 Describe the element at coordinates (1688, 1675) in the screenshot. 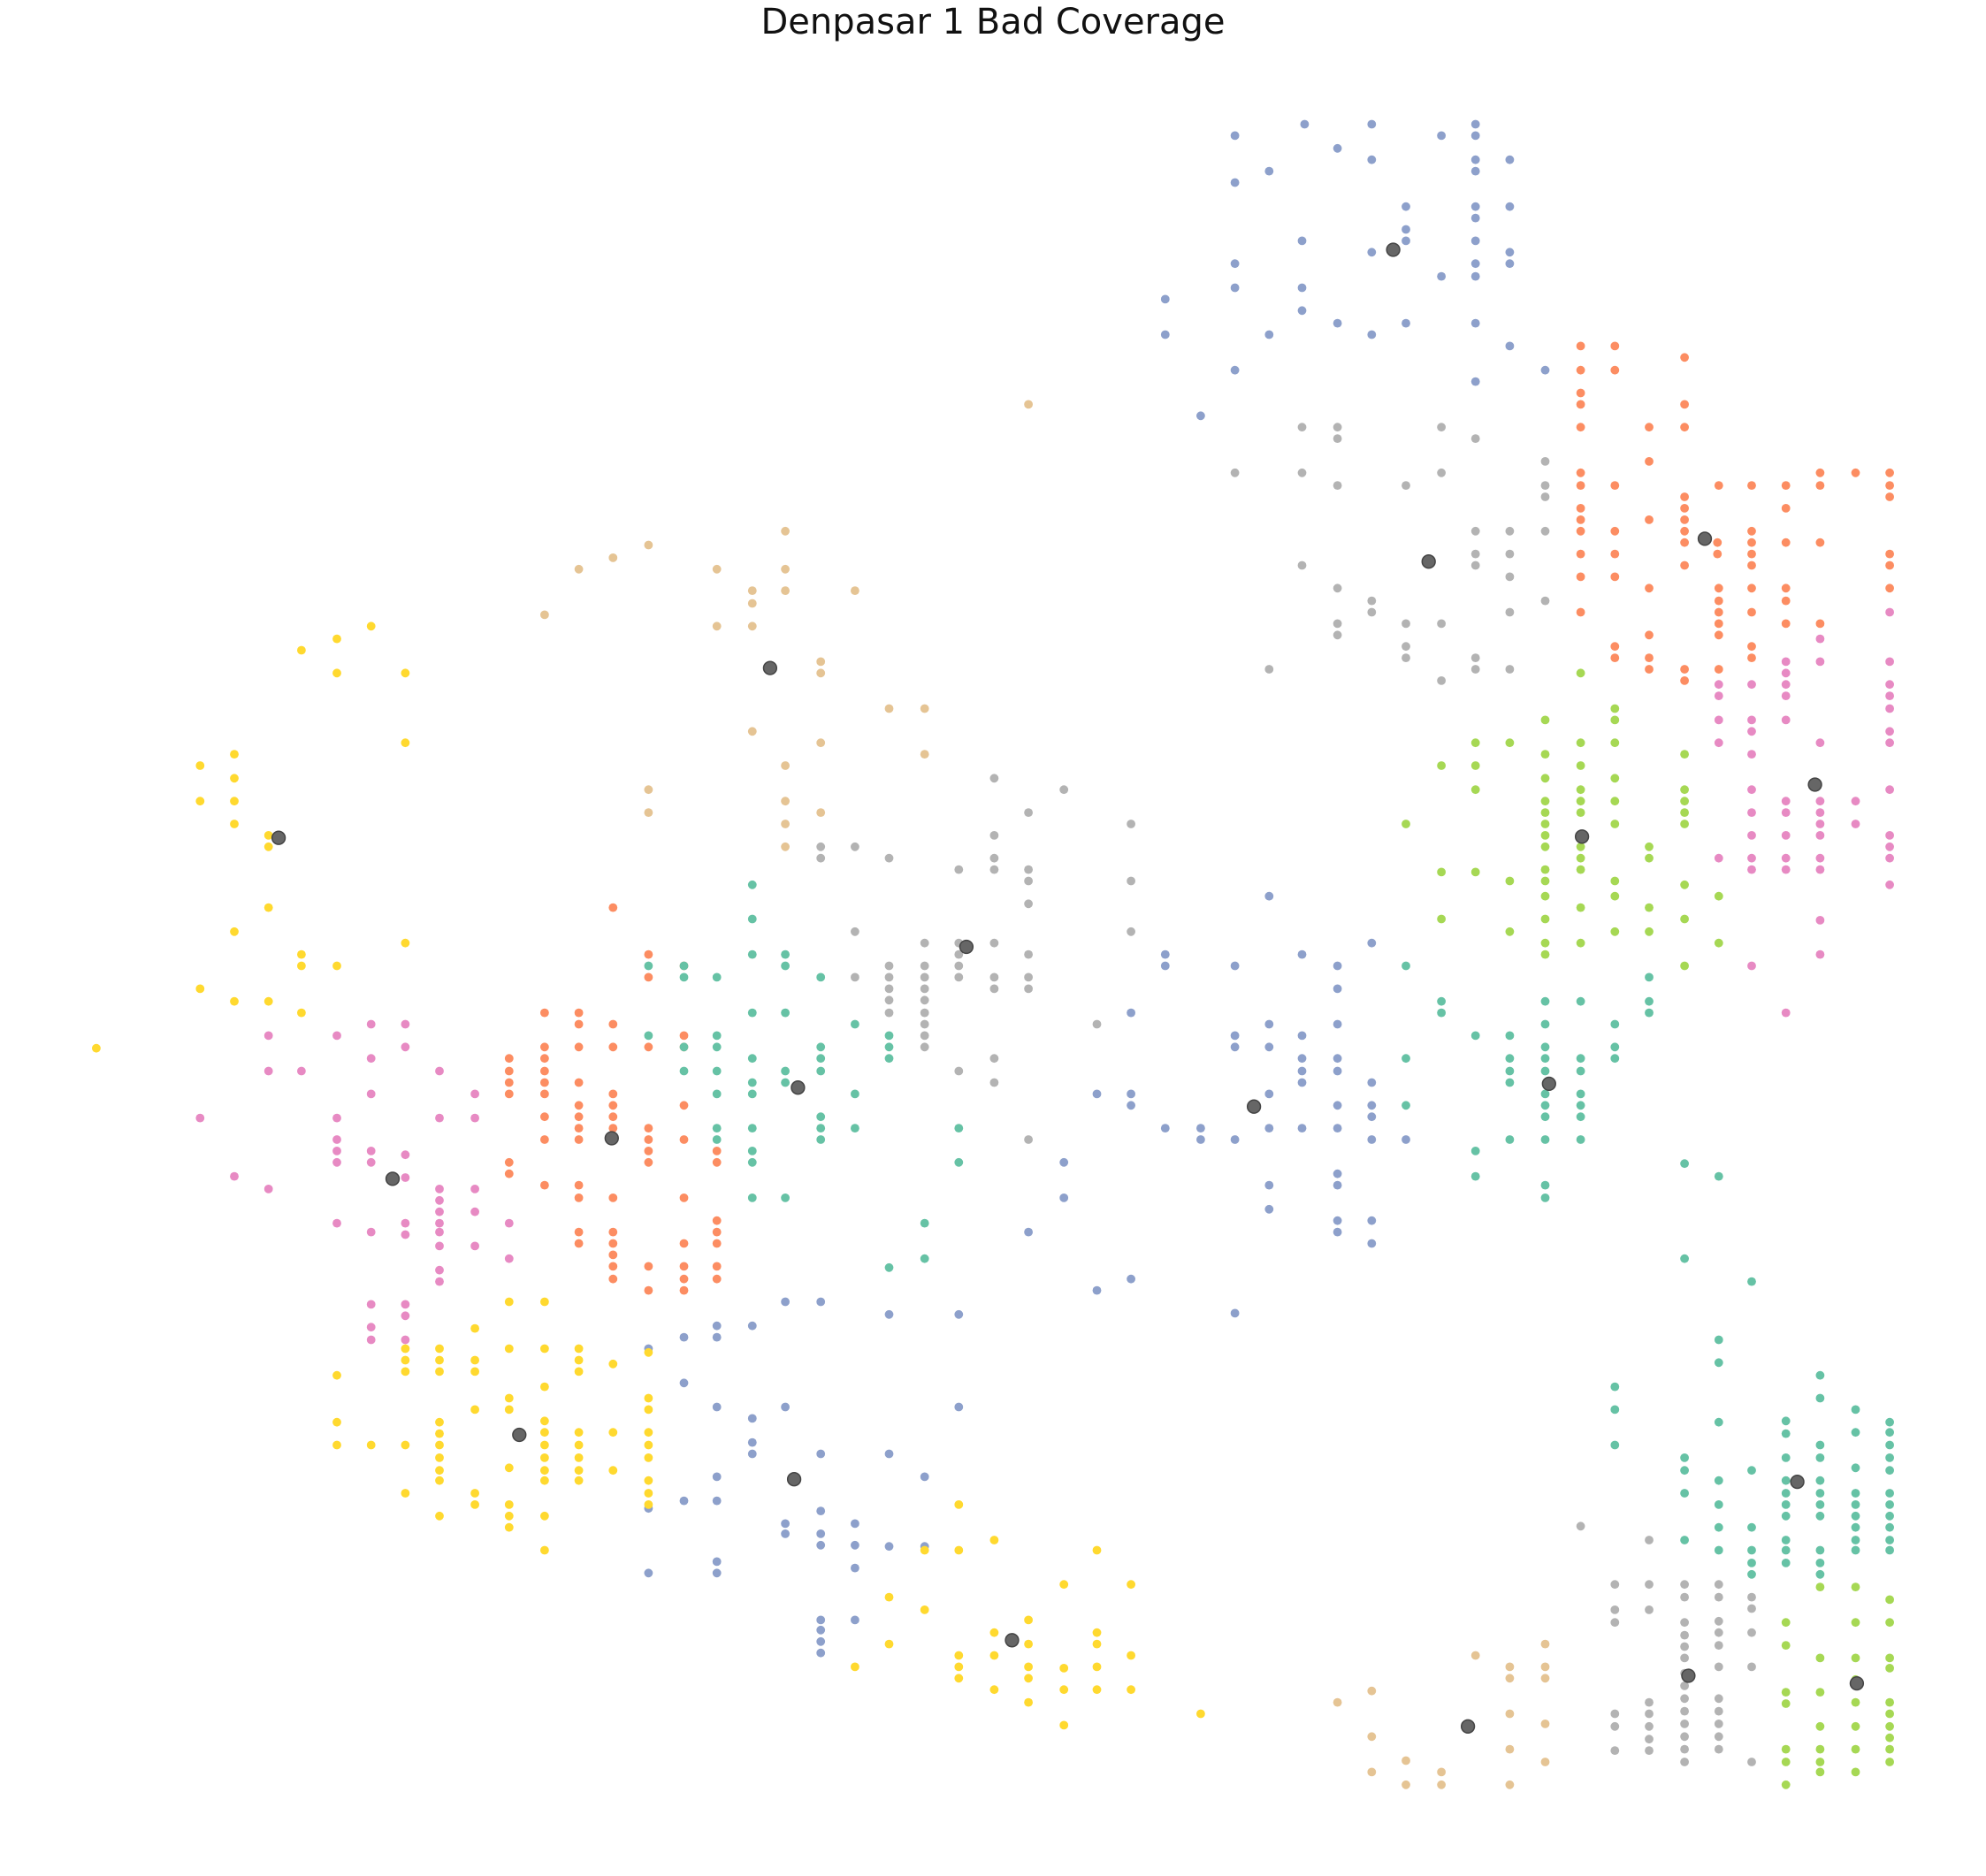

I see `site-center-point` at that location.